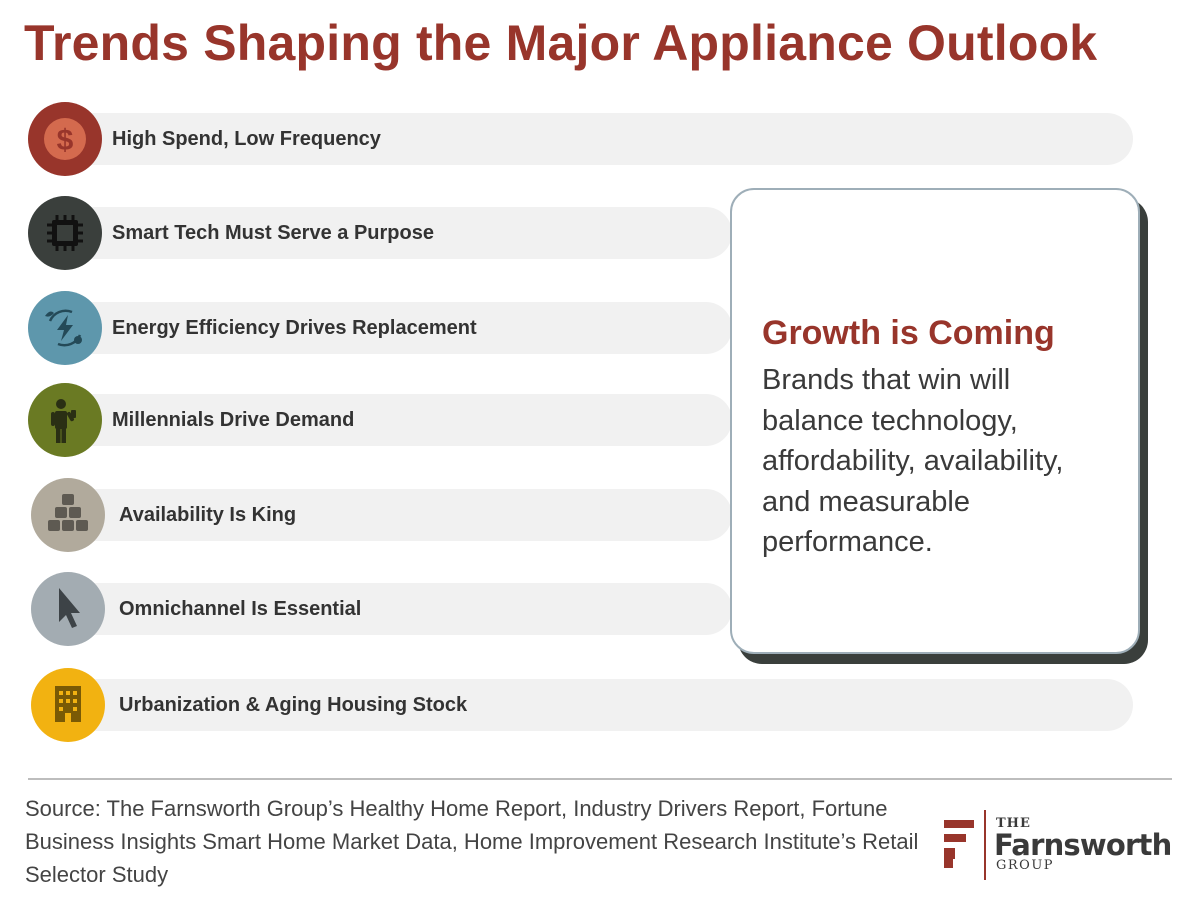 The height and width of the screenshot is (900, 1200). Describe the element at coordinates (240, 609) in the screenshot. I see `trend-label: Omnichannel Is Essential` at that location.